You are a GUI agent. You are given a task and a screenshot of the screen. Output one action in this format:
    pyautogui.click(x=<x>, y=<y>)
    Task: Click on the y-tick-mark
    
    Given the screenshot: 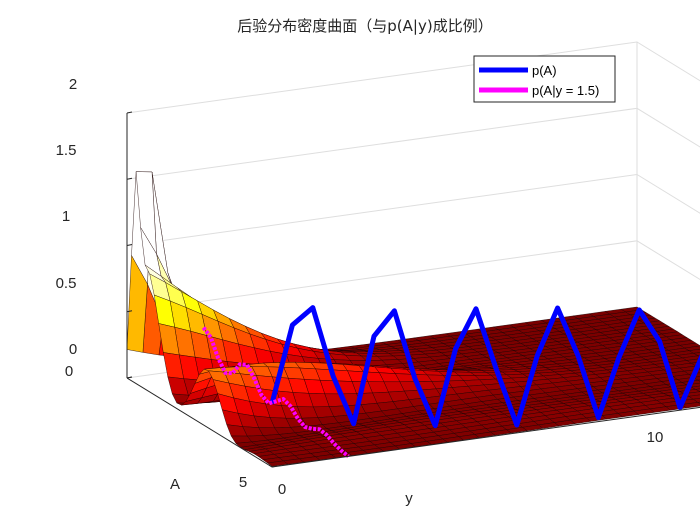 What is the action you would take?
    pyautogui.click(x=270, y=466)
    